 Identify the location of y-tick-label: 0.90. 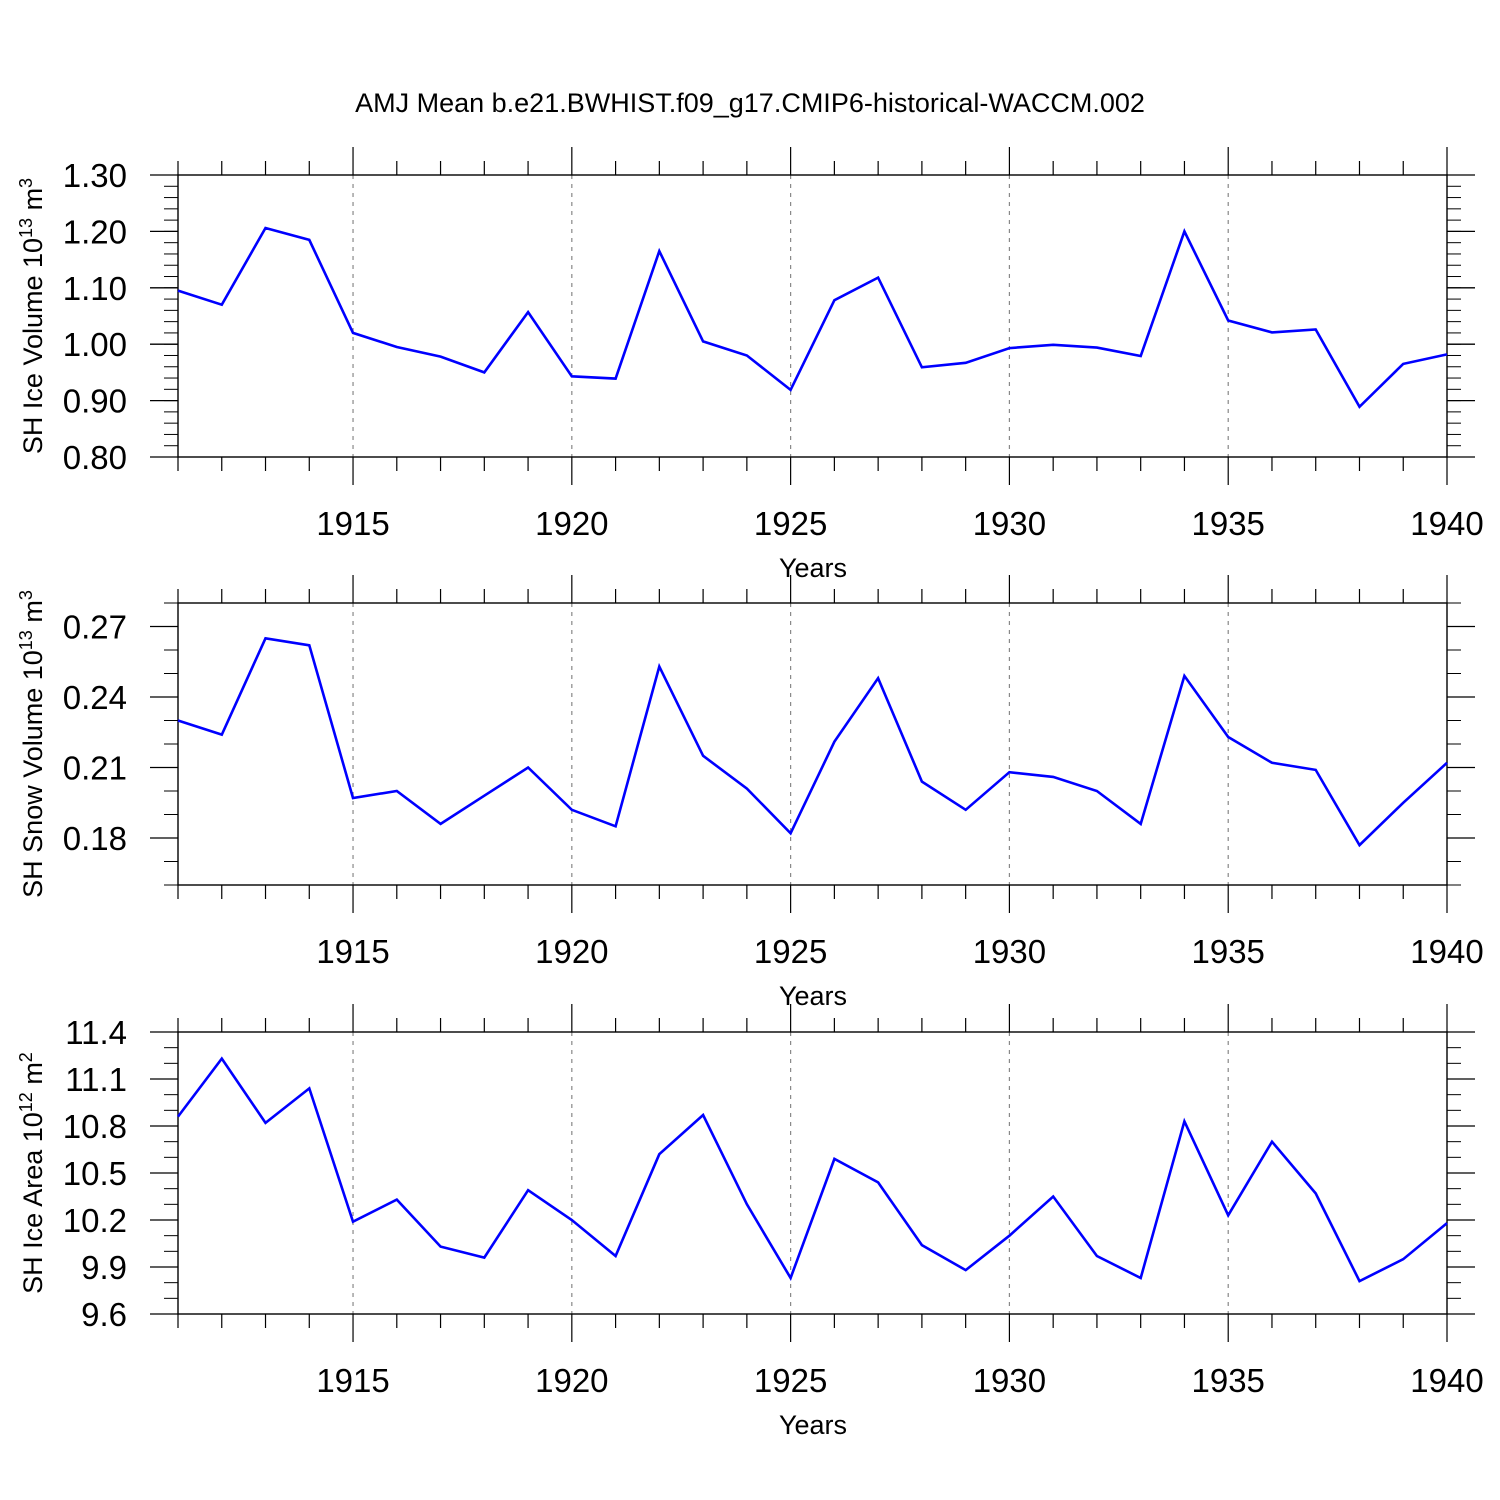
(95, 401).